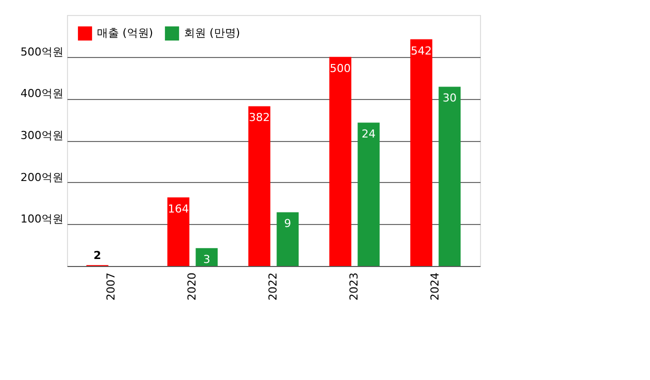  Describe the element at coordinates (273, 286) in the screenshot. I see `x-tick-label: 2022` at that location.